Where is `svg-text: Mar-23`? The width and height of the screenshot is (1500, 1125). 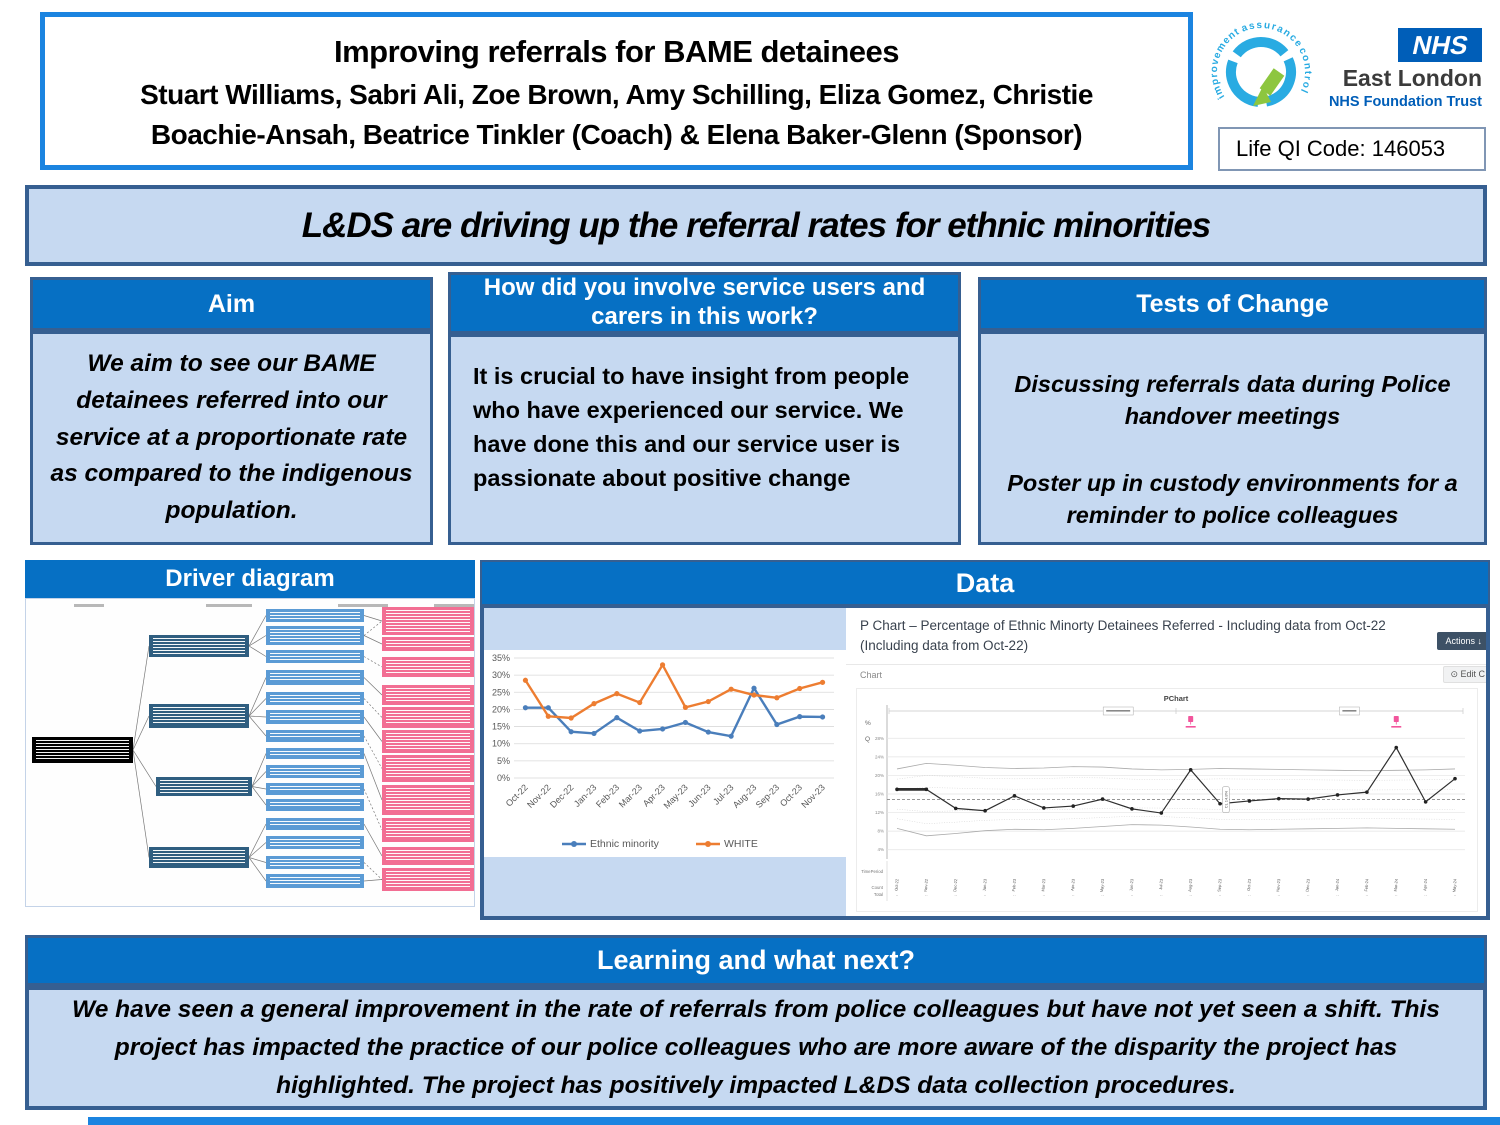
svg-text: Mar-23 is located at coordinates (1043, 885).